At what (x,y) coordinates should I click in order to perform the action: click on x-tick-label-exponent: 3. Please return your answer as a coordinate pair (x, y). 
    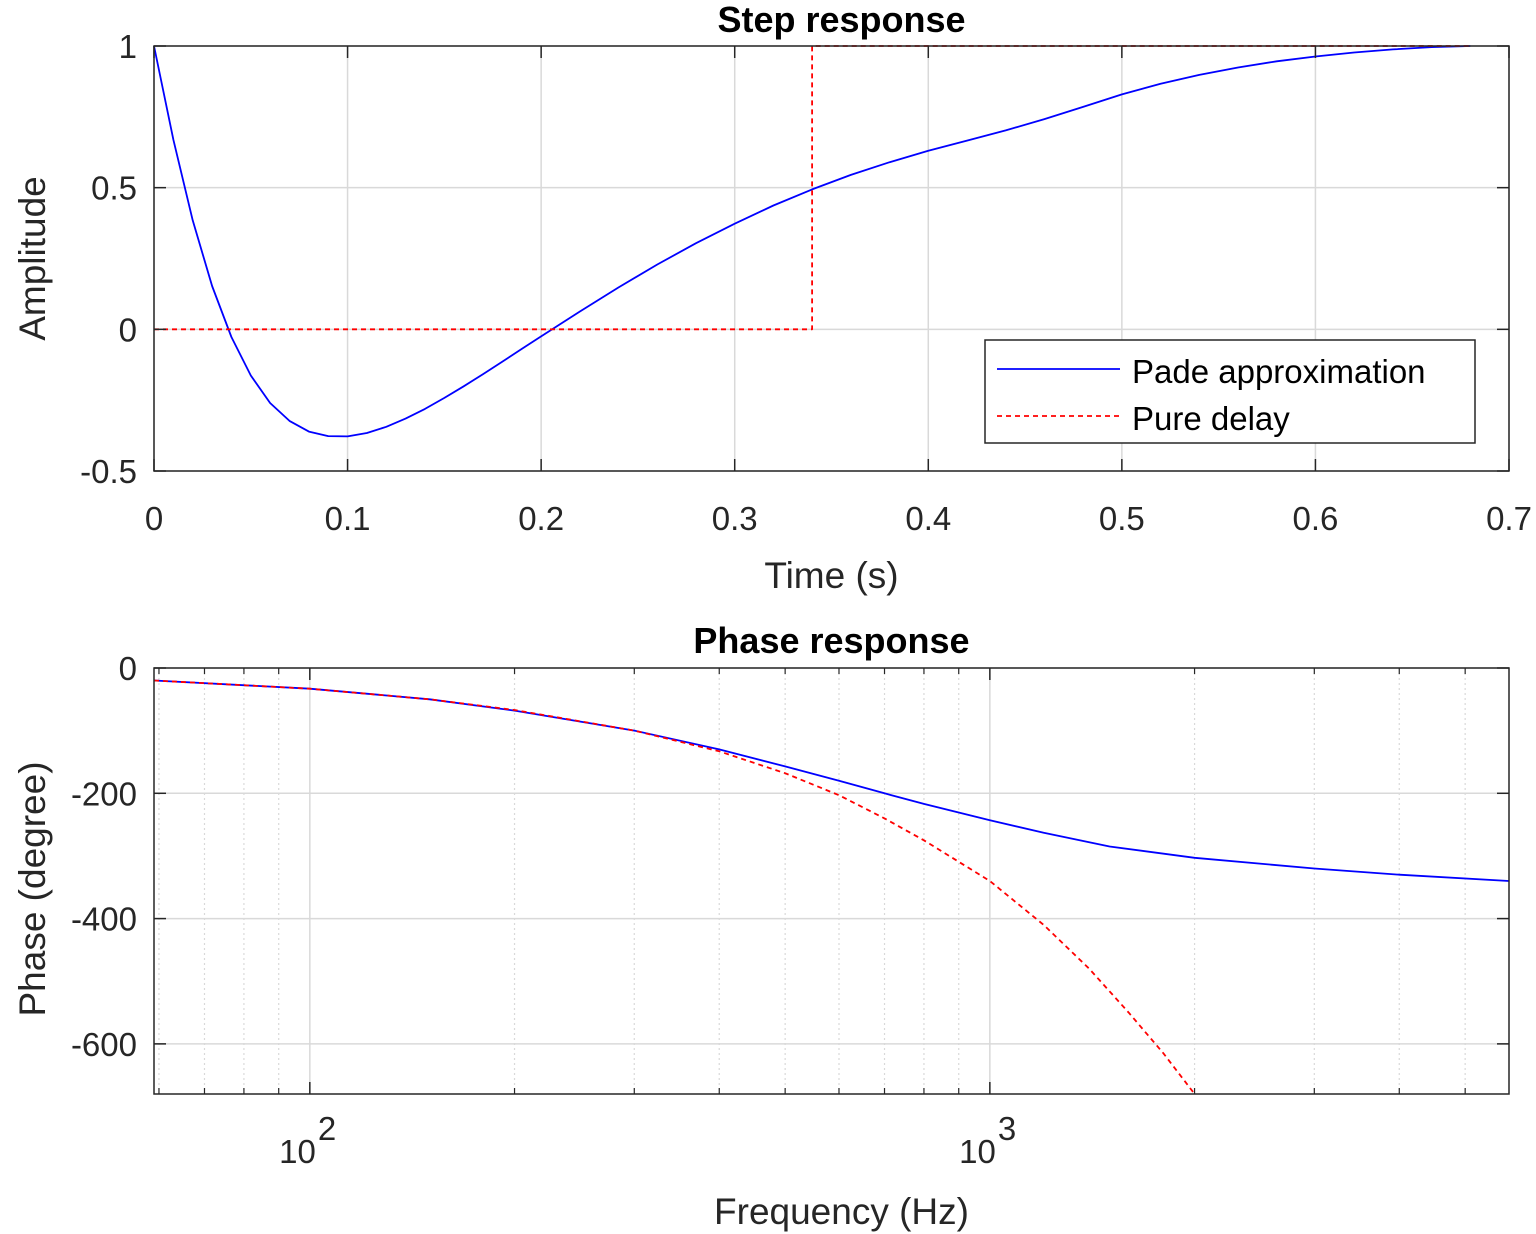
    Looking at the image, I should click on (1007, 1128).